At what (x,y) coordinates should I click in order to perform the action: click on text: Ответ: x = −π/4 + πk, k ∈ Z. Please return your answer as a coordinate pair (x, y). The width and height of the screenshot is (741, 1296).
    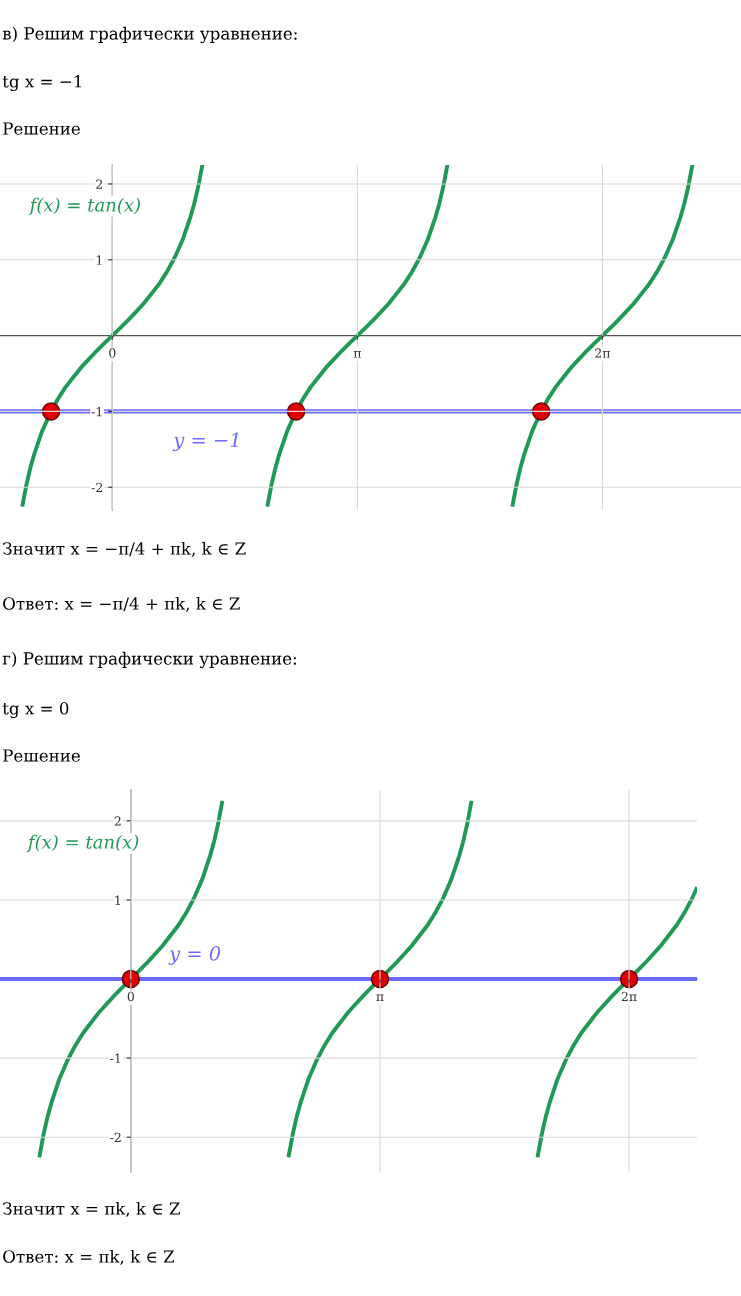
    Looking at the image, I should click on (121, 604).